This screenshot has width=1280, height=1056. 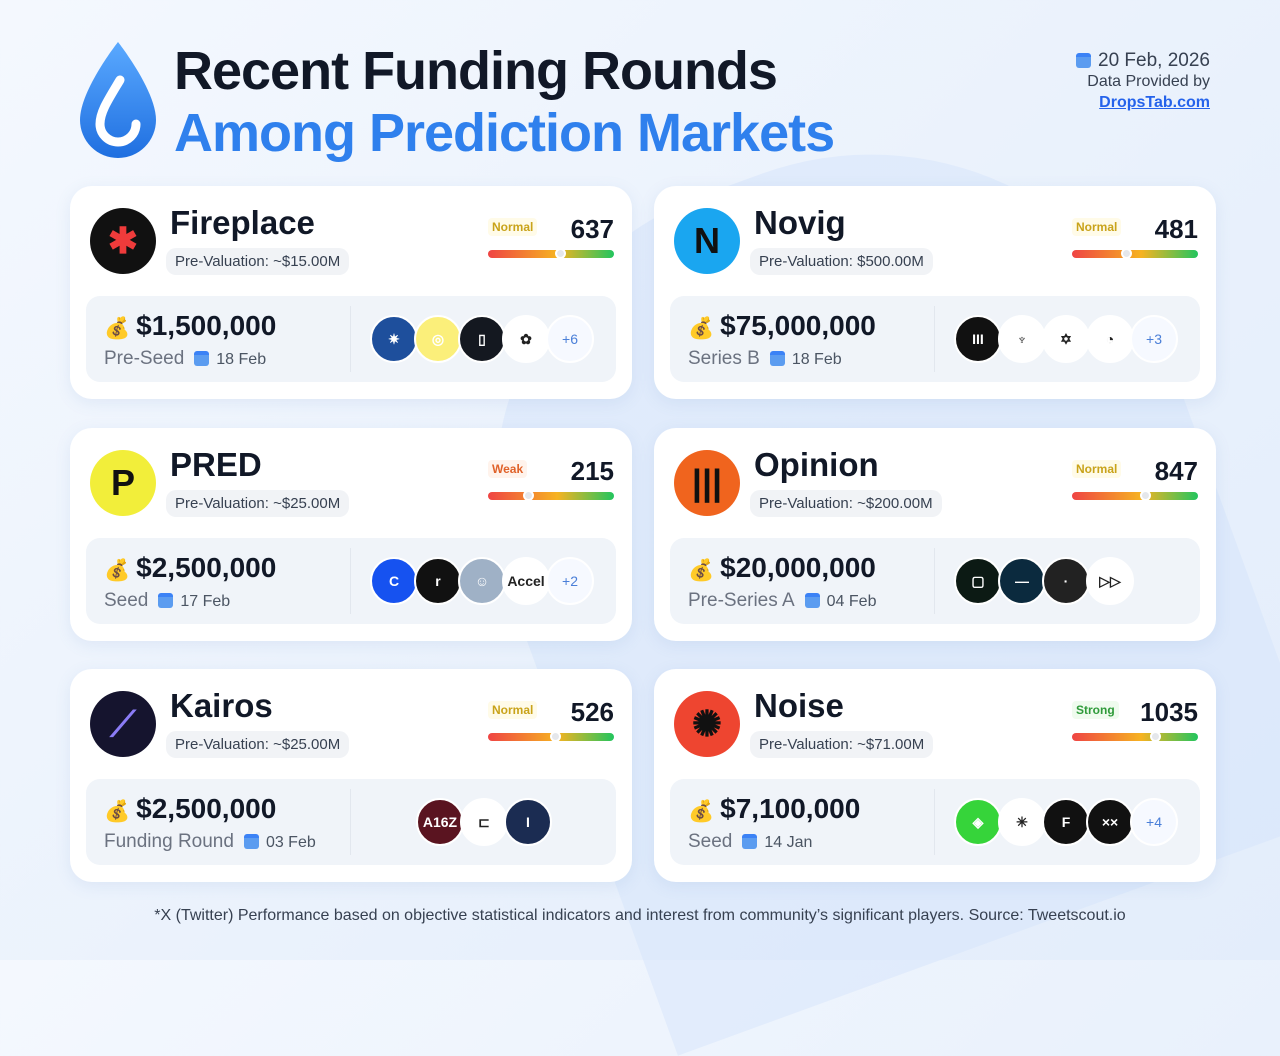 What do you see at coordinates (978, 581) in the screenshot?
I see `investor-logo: ▢` at bounding box center [978, 581].